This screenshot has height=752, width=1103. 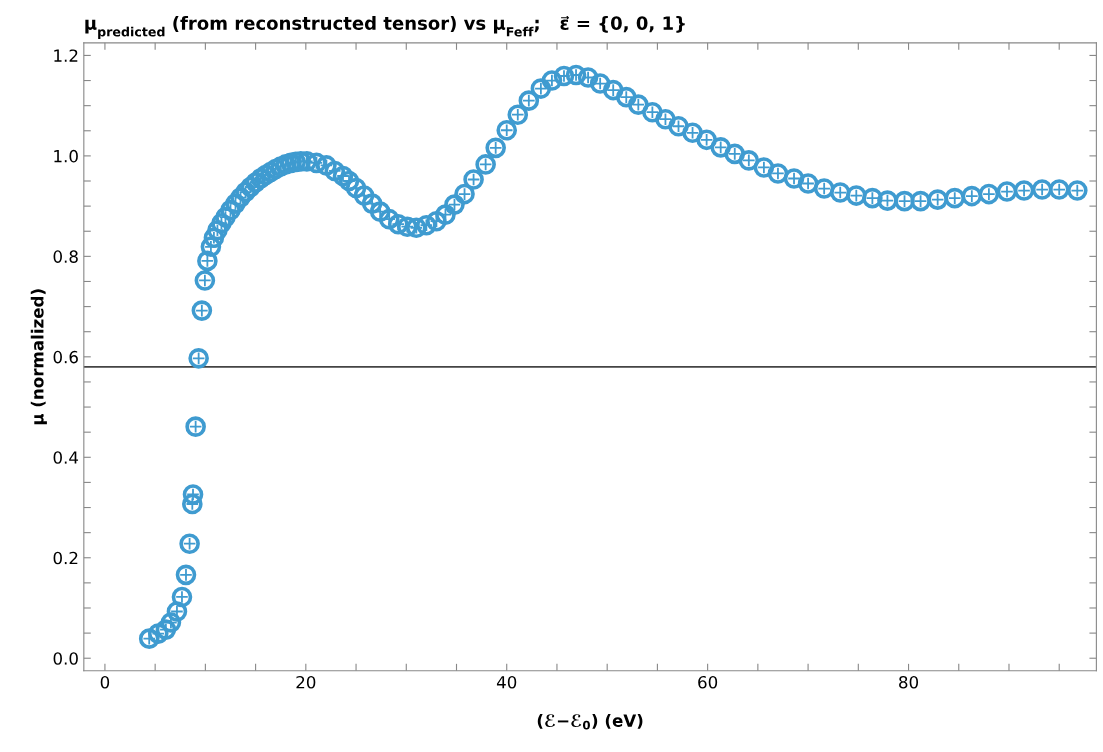 What do you see at coordinates (66, 457) in the screenshot?
I see `y-tick-label: 0.4` at bounding box center [66, 457].